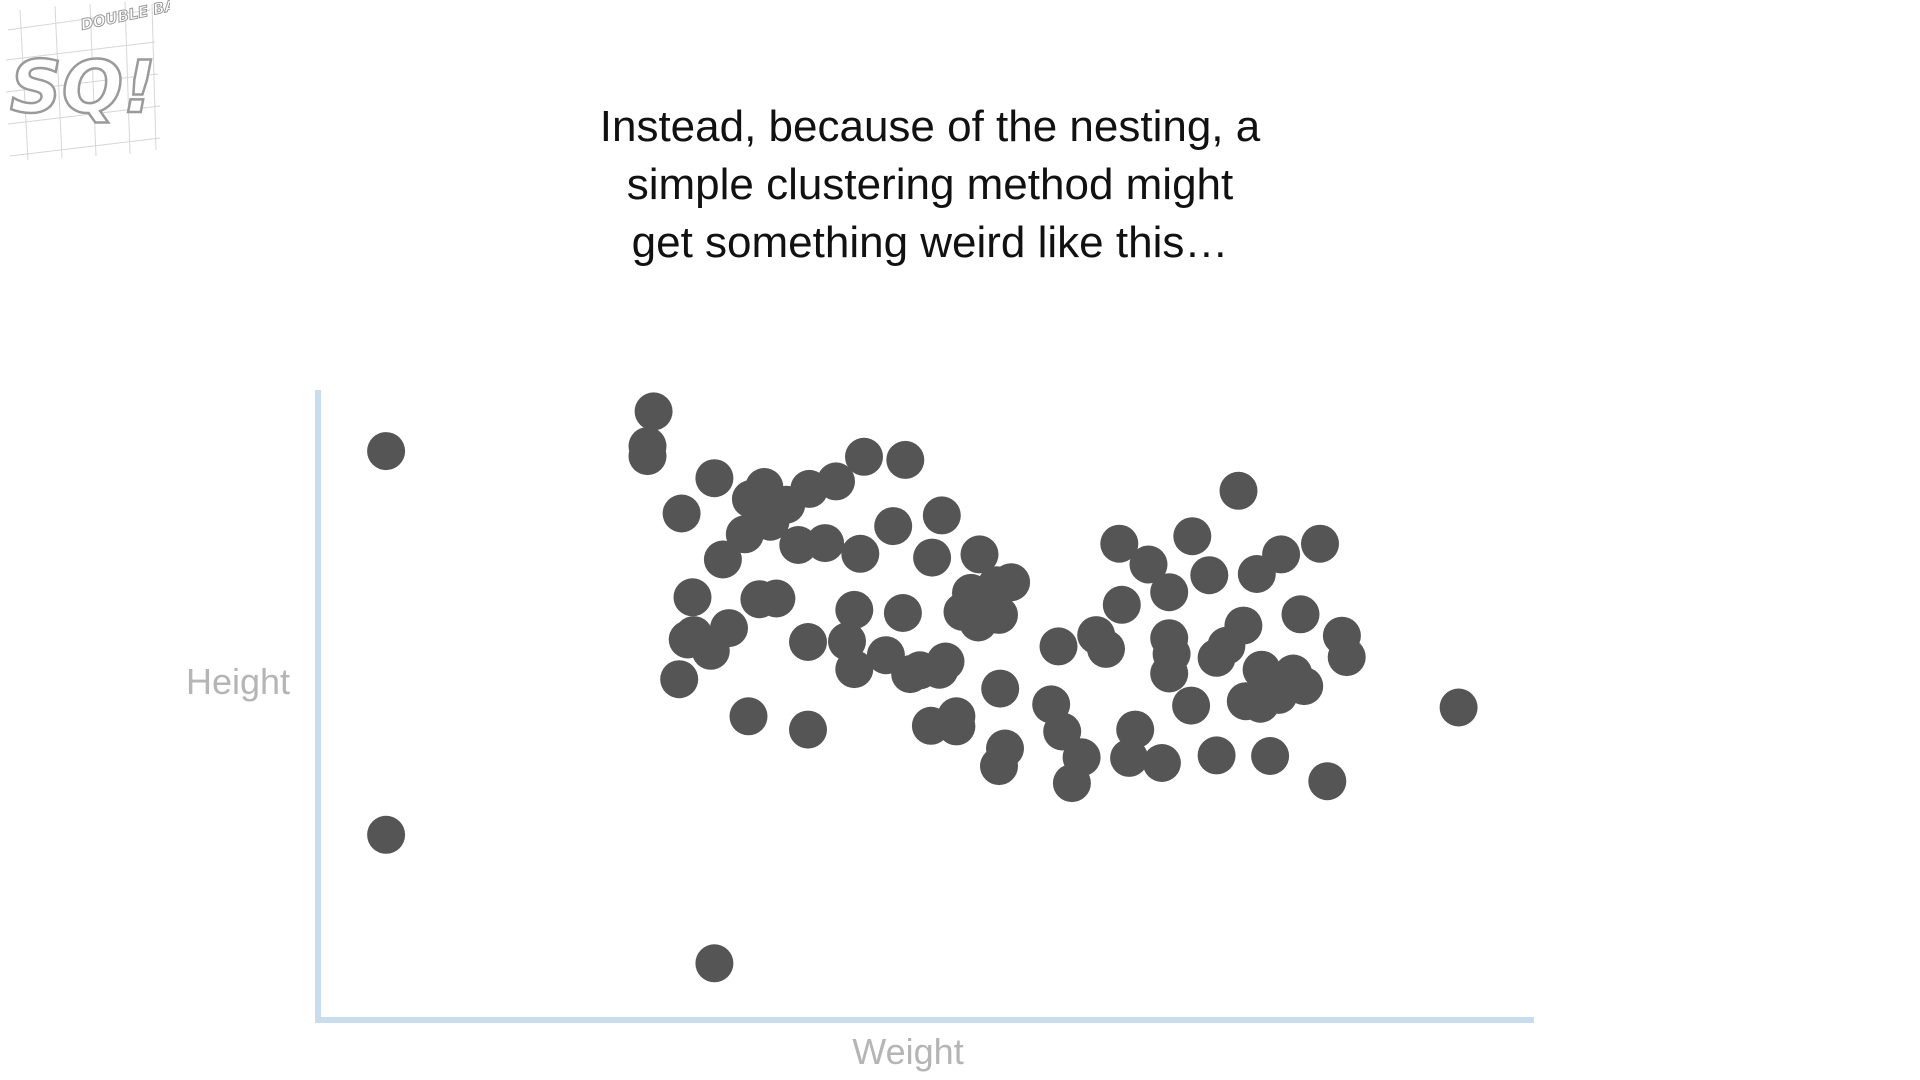 This screenshot has width=1920, height=1080. I want to click on logo-main-text: SQ!, so click(83, 87).